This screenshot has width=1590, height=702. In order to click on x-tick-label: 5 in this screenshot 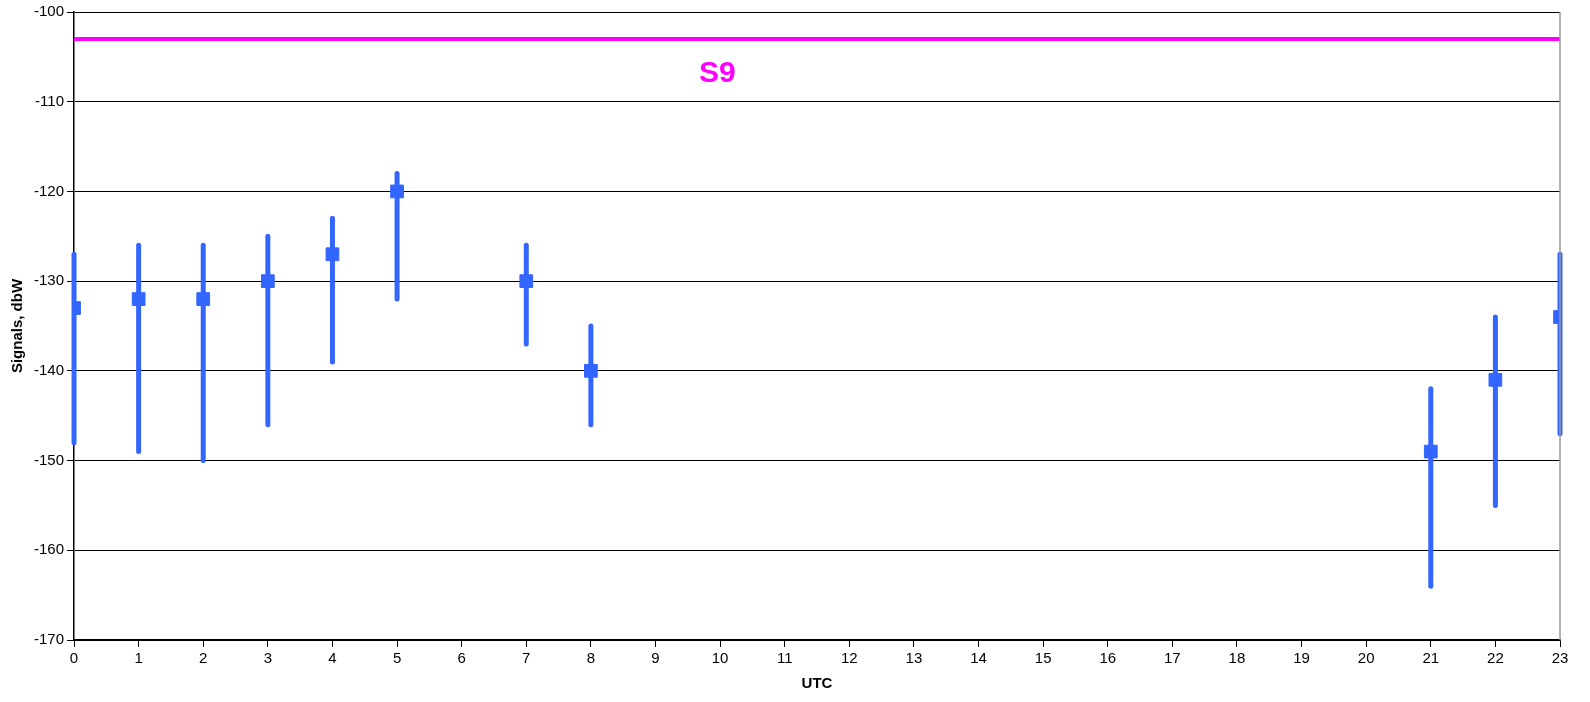, I will do `click(397, 658)`.